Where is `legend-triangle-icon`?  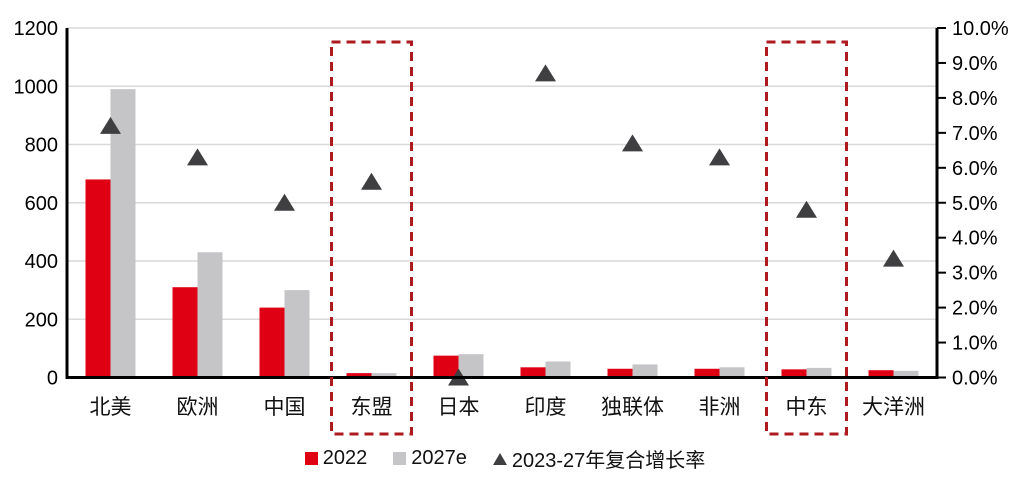 legend-triangle-icon is located at coordinates (499, 458).